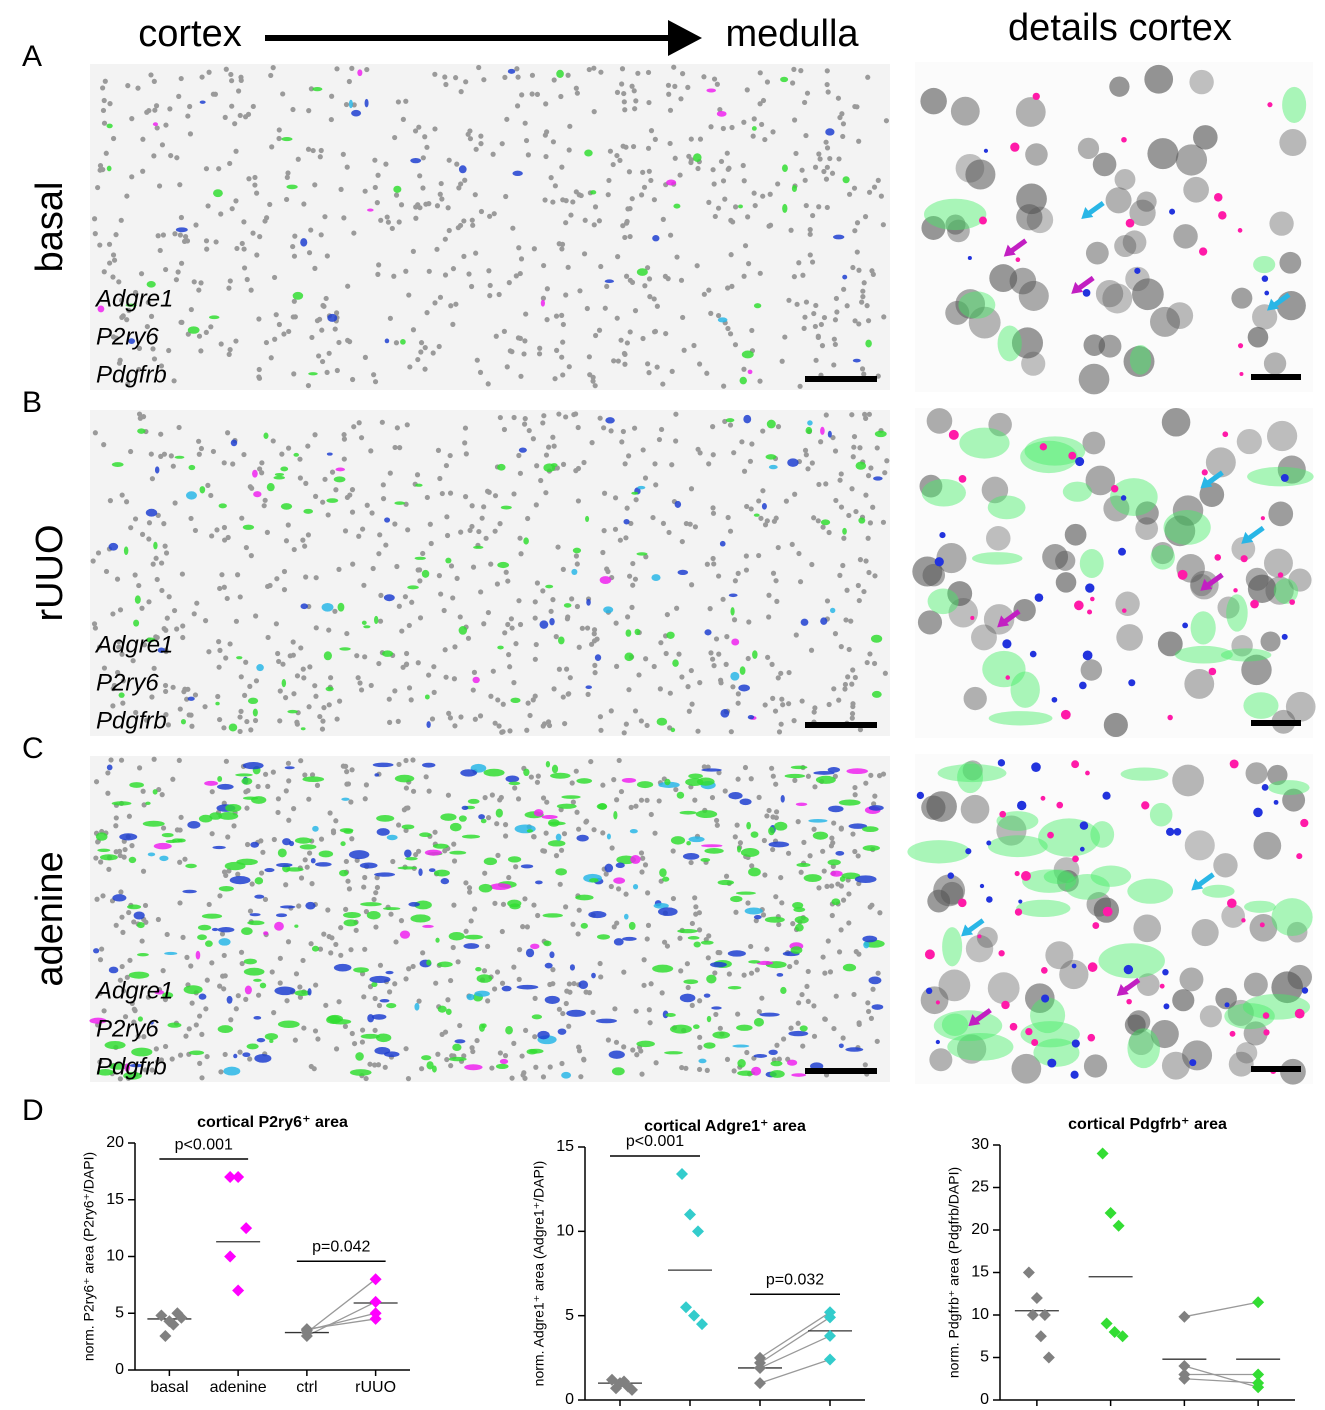 The image size is (1325, 1410). What do you see at coordinates (127, 336) in the screenshot?
I see `legend-label: P2ry6` at bounding box center [127, 336].